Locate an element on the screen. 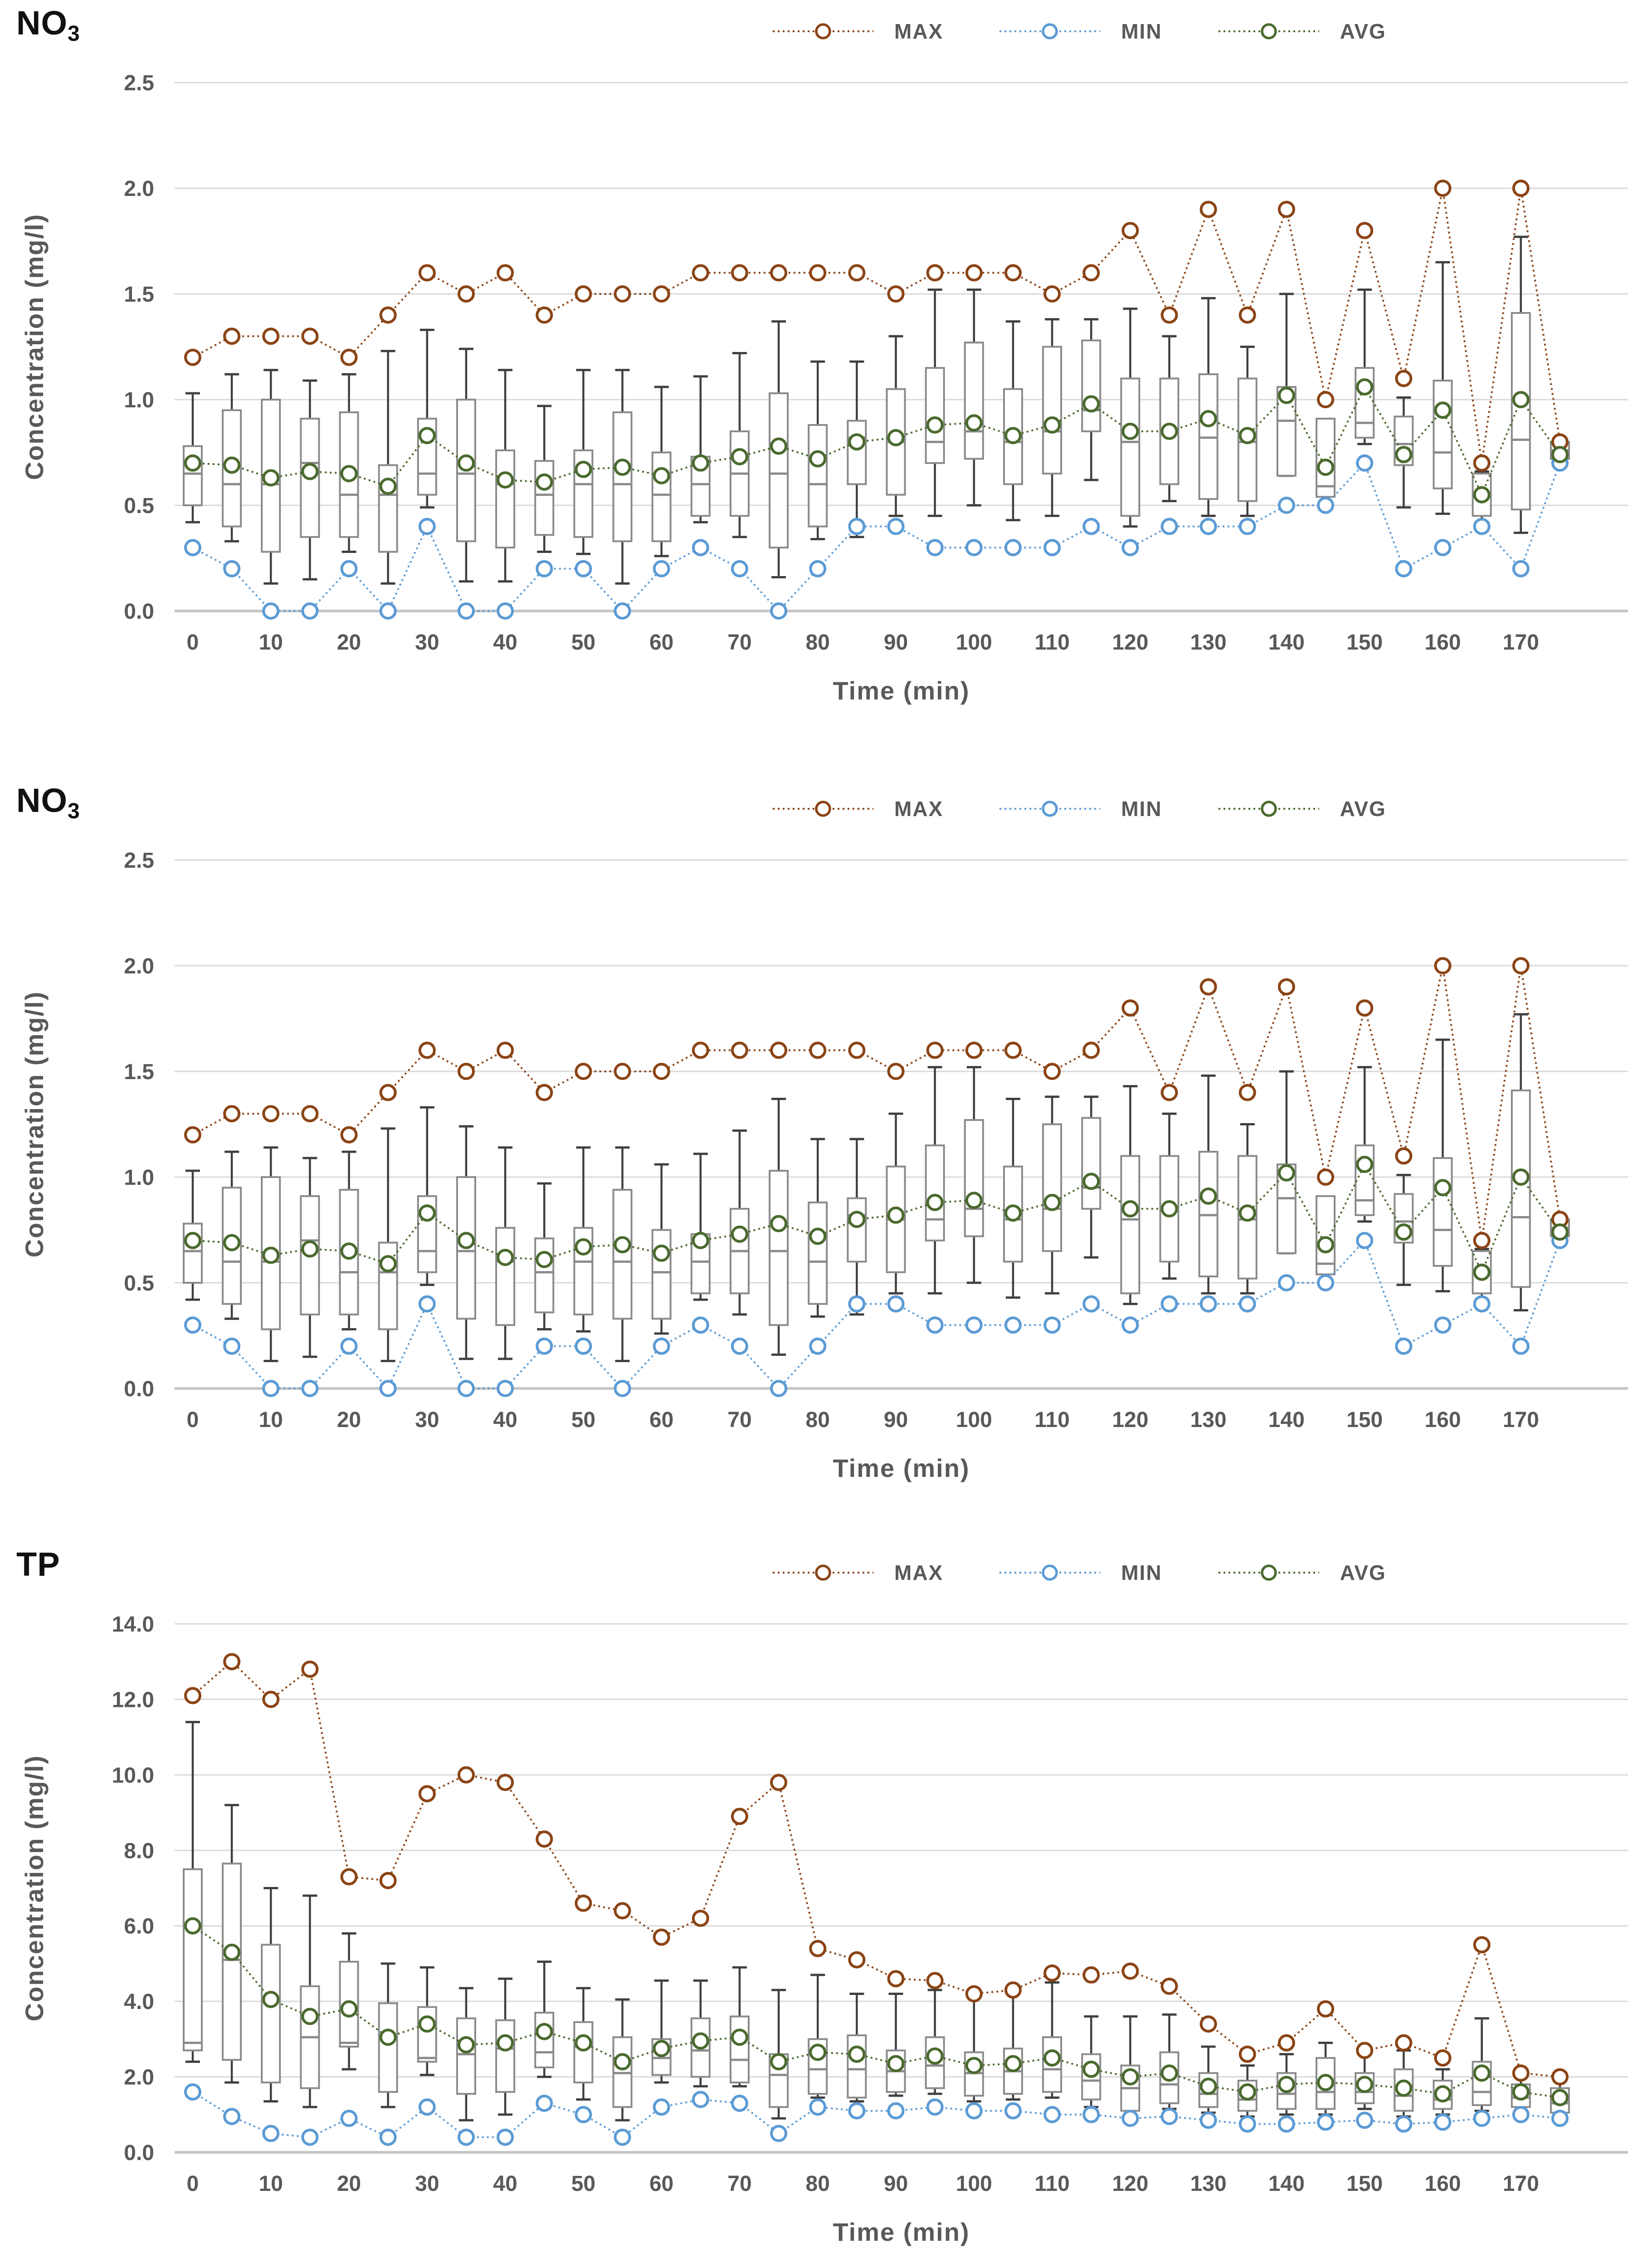 This screenshot has width=1628, height=2268. y-tick-label: 8.0 is located at coordinates (139, 1851).